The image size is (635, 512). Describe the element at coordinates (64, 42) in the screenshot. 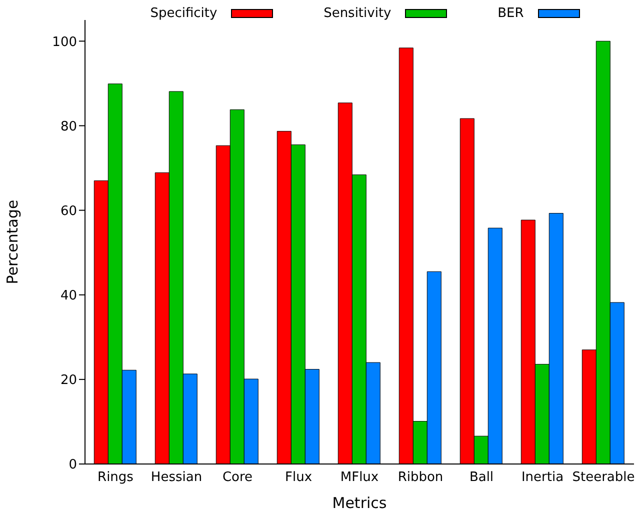

I see `y-tick-label: 100` at that location.